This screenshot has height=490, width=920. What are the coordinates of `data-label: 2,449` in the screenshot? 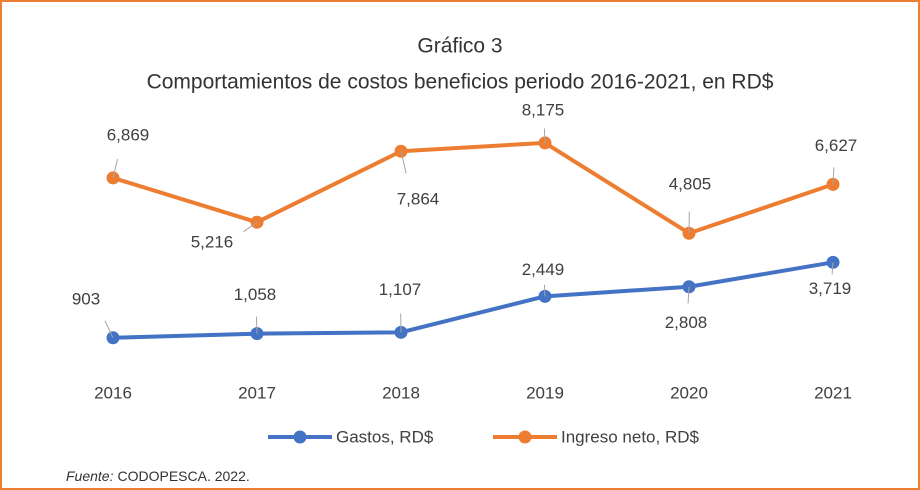 It's located at (543, 269).